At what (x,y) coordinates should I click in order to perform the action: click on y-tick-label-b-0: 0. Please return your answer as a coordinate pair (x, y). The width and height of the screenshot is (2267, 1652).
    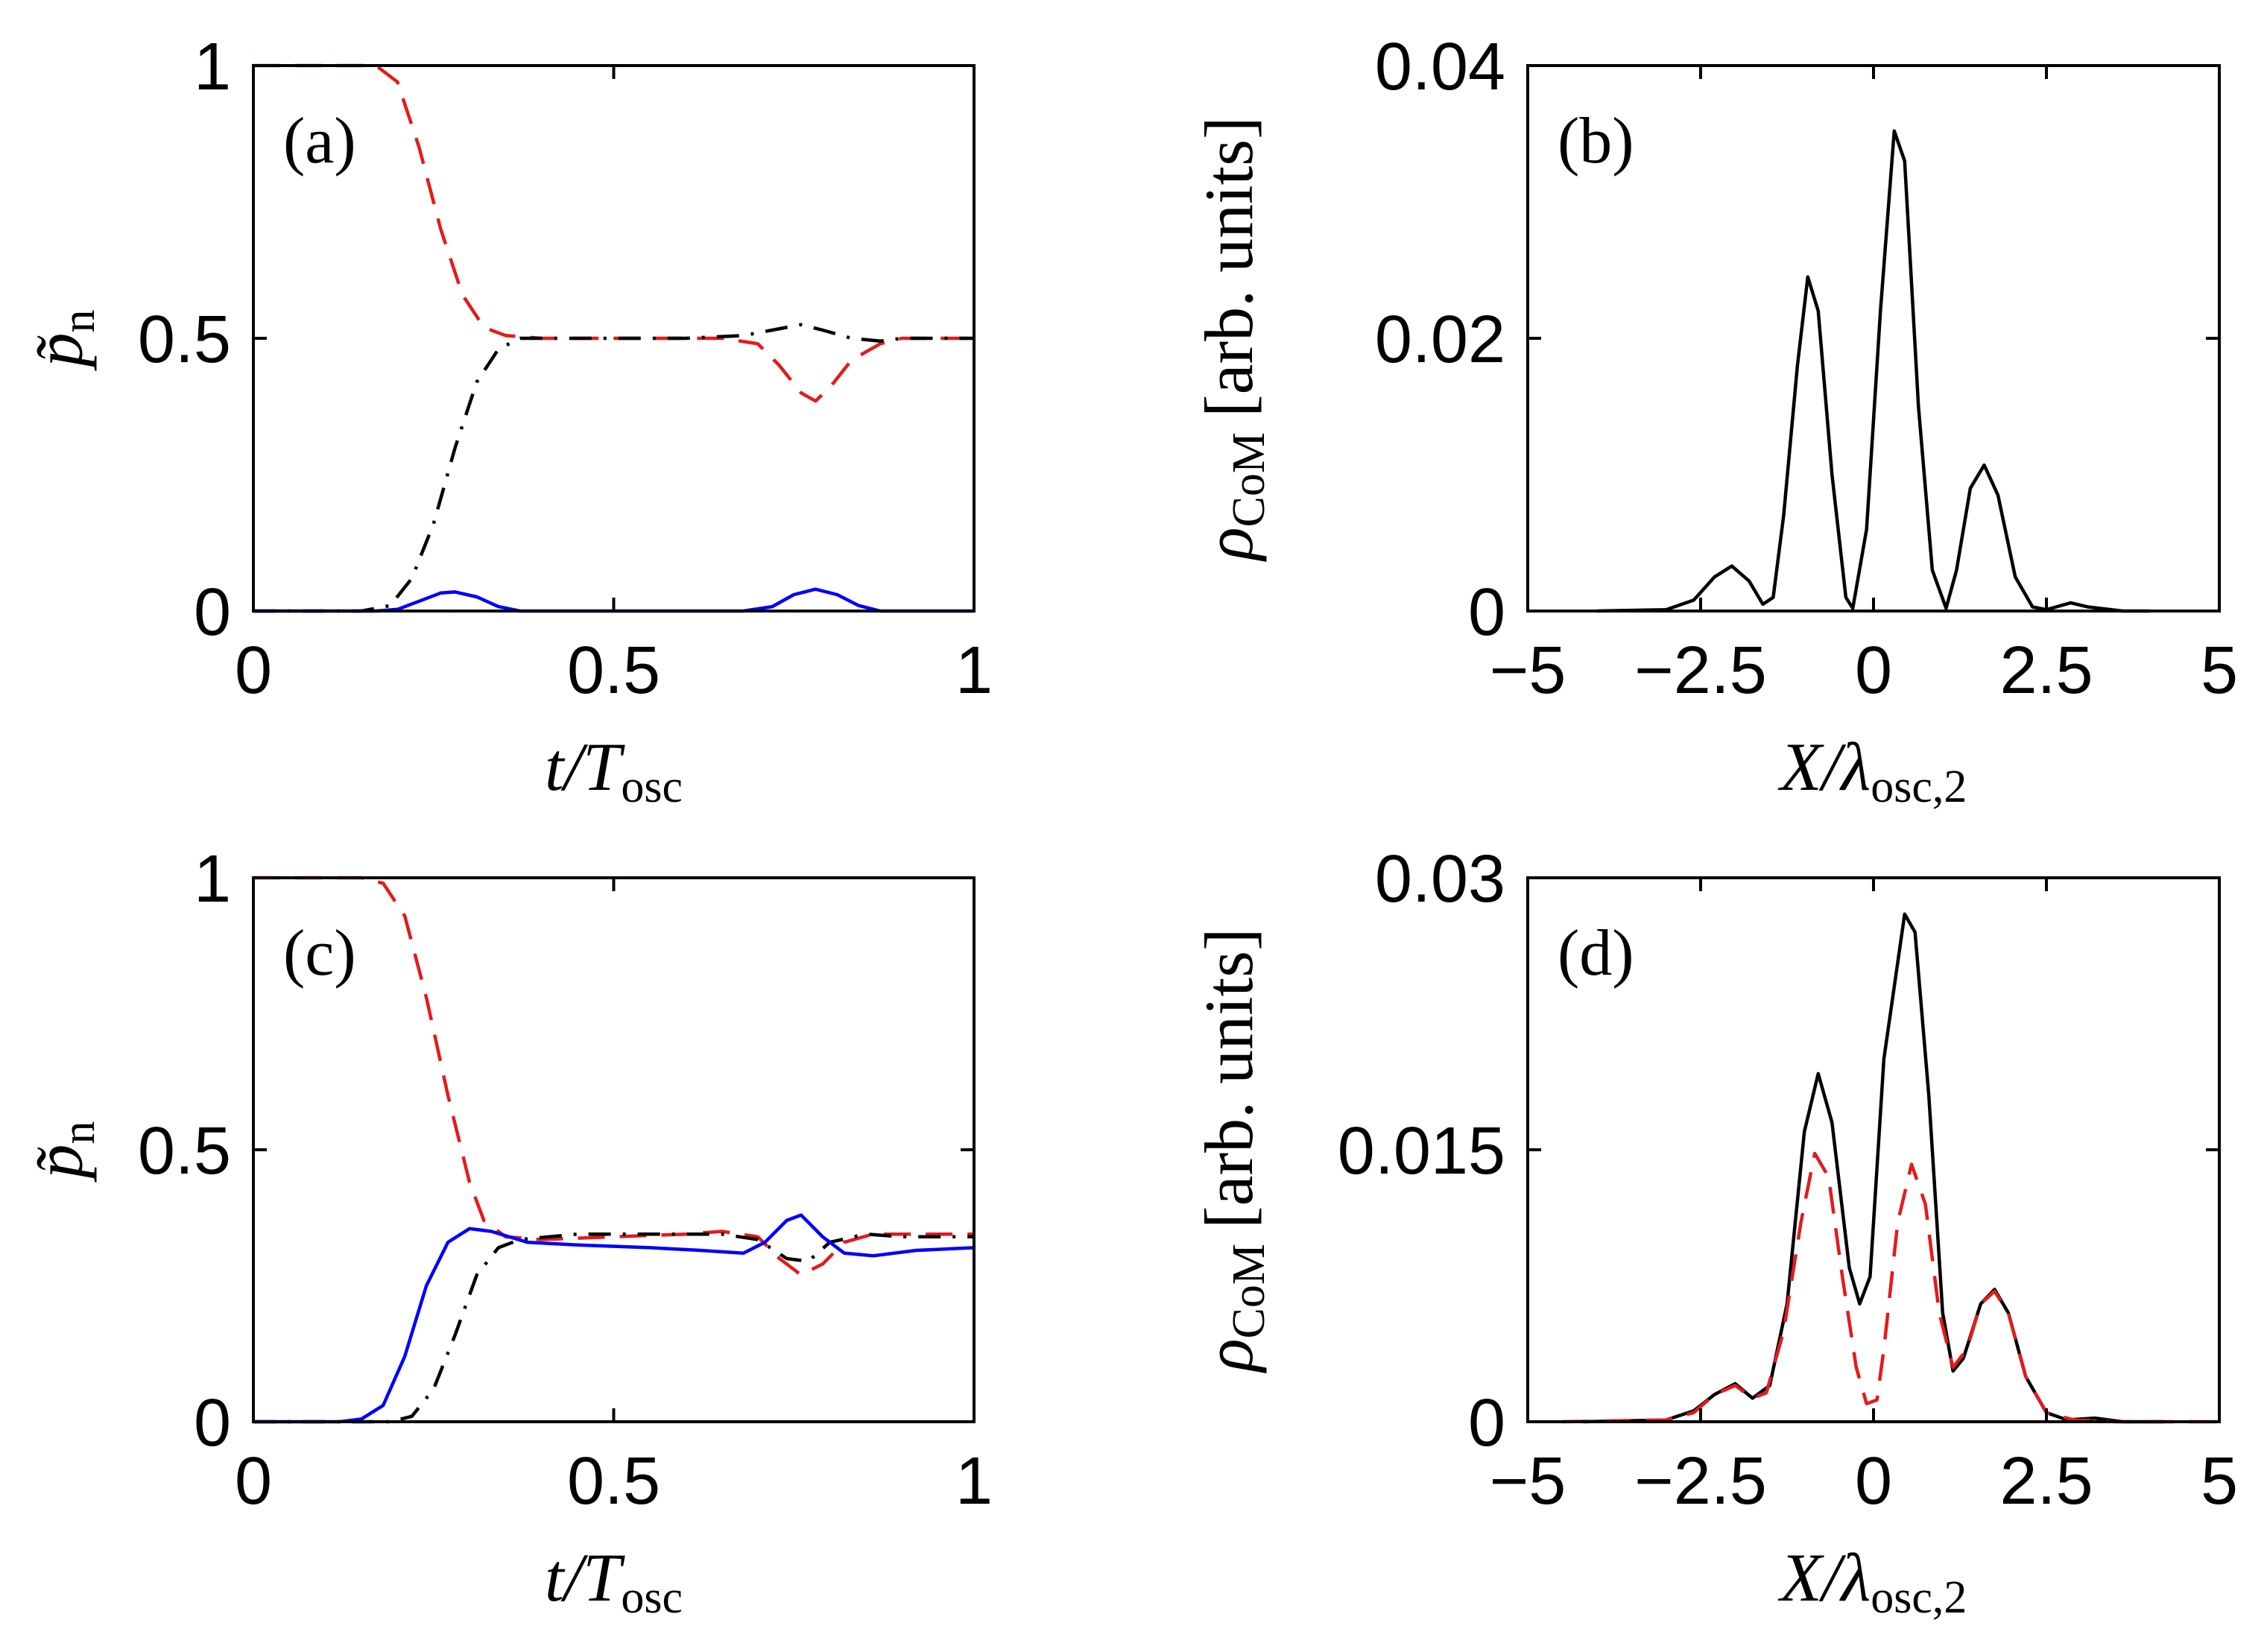
    Looking at the image, I should click on (1486, 612).